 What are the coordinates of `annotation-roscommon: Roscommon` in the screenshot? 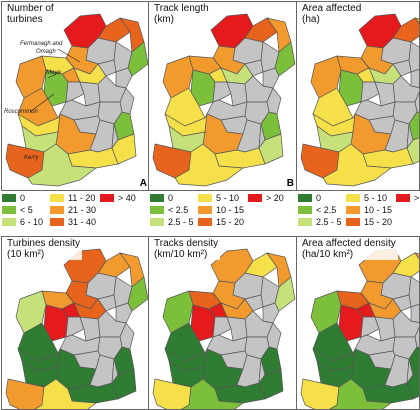 It's located at (21, 112).